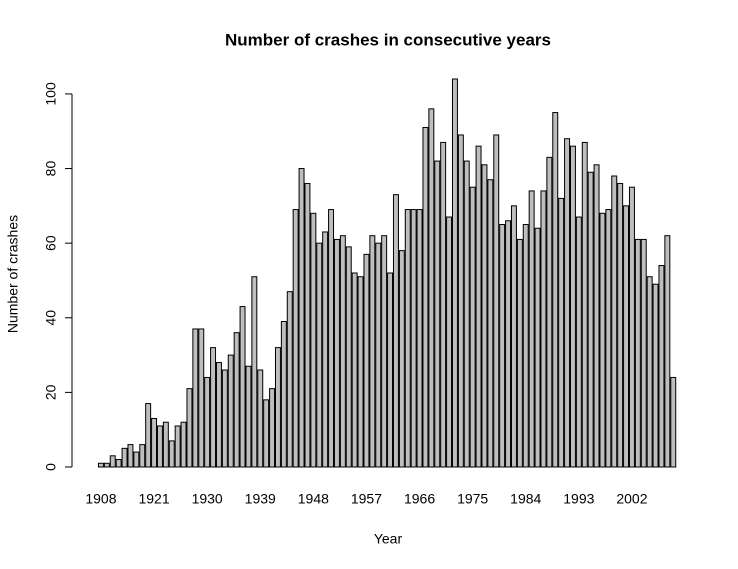 The height and width of the screenshot is (569, 738). I want to click on x-tick-label: 1984, so click(525, 499).